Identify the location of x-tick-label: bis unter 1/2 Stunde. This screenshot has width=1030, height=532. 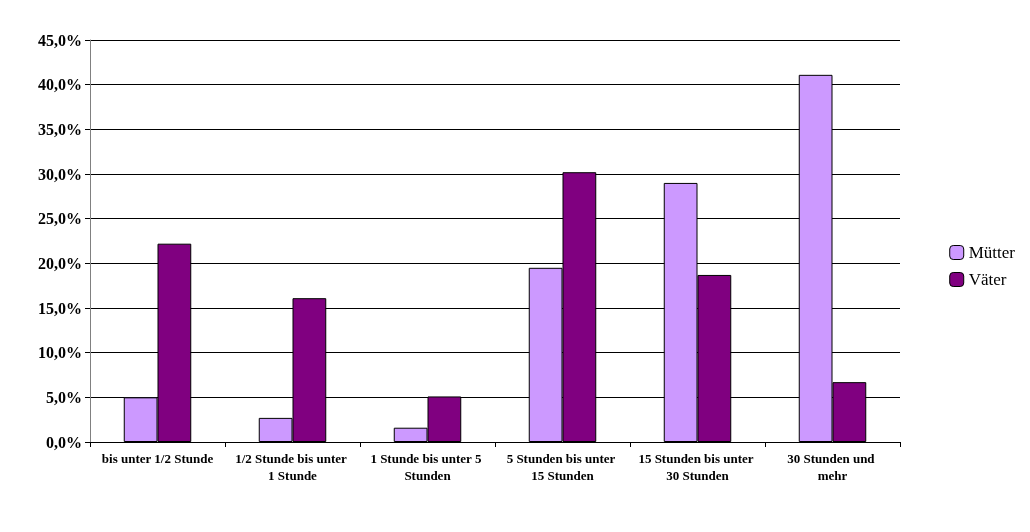
(157, 458).